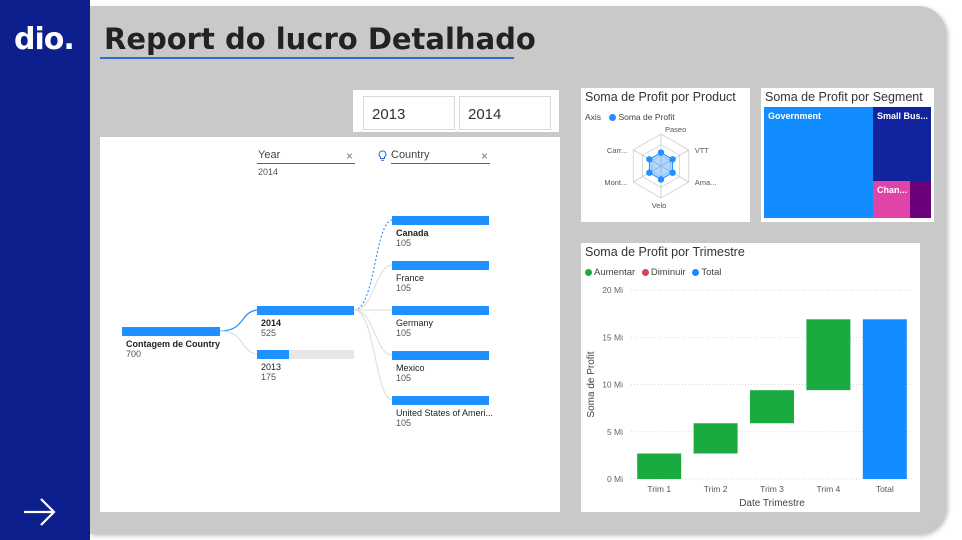 This screenshot has width=962, height=540. I want to click on country-node-0-label: Canada, so click(412, 233).